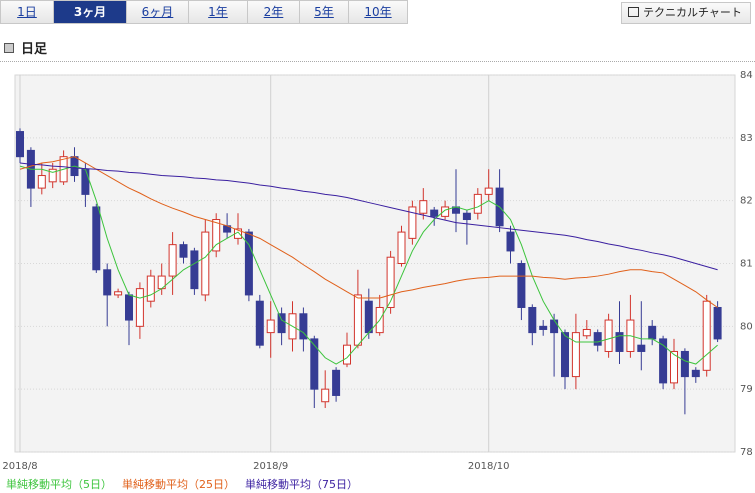  Describe the element at coordinates (746, 452) in the screenshot. I see `y-tick-label: 78` at that location.